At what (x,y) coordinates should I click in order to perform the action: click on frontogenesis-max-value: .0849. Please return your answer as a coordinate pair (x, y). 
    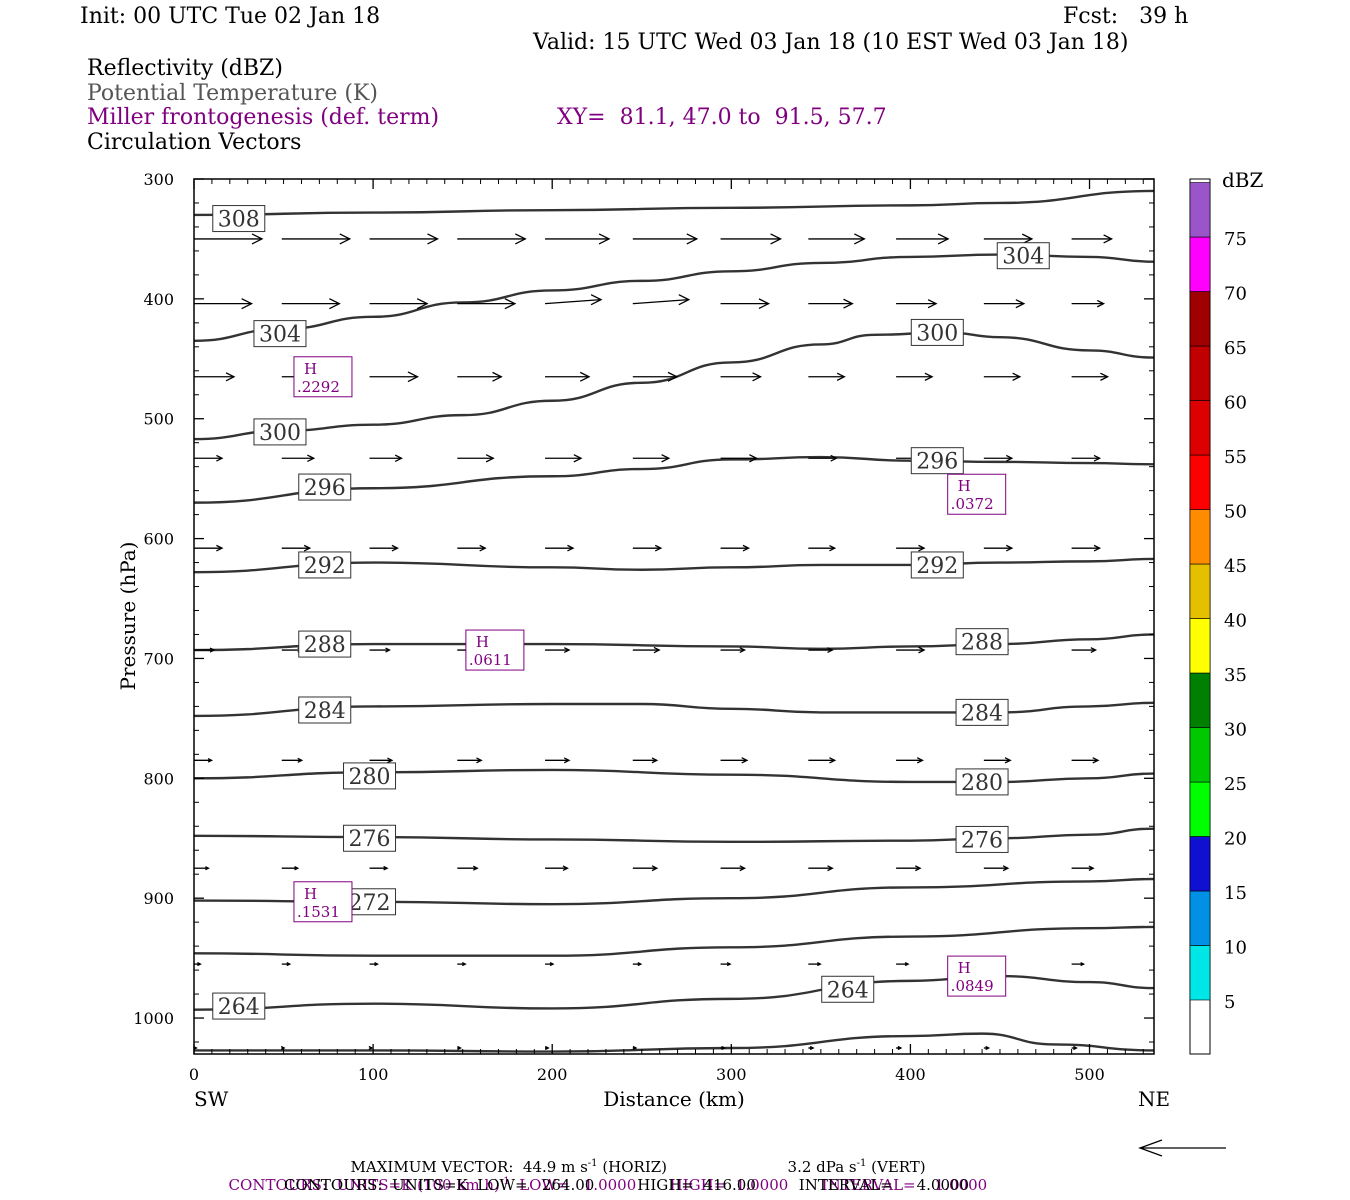
    Looking at the image, I should click on (972, 986).